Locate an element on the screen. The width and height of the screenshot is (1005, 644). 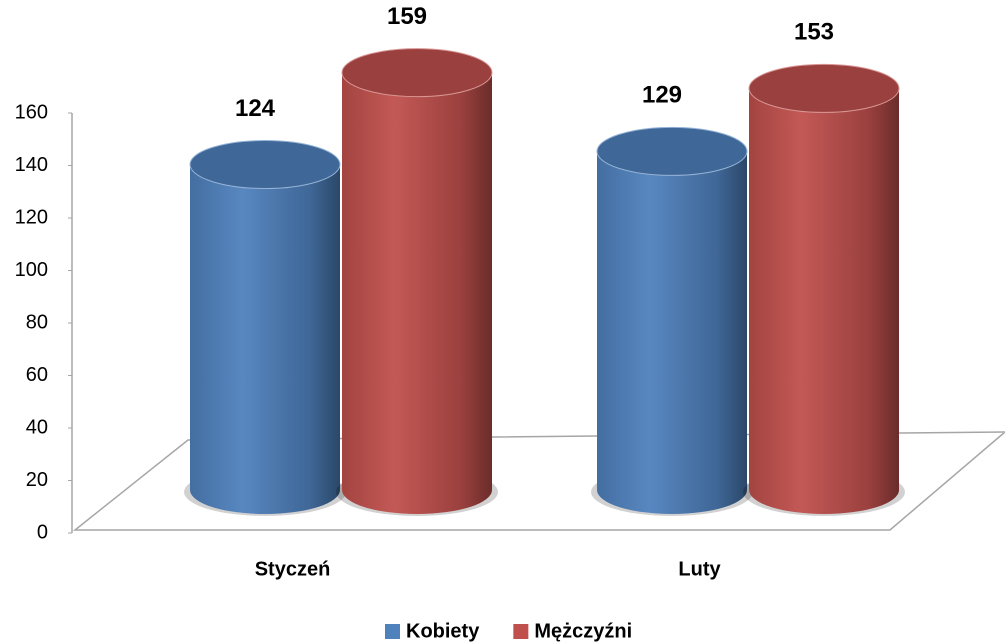
data-label: 129 is located at coordinates (662, 95).